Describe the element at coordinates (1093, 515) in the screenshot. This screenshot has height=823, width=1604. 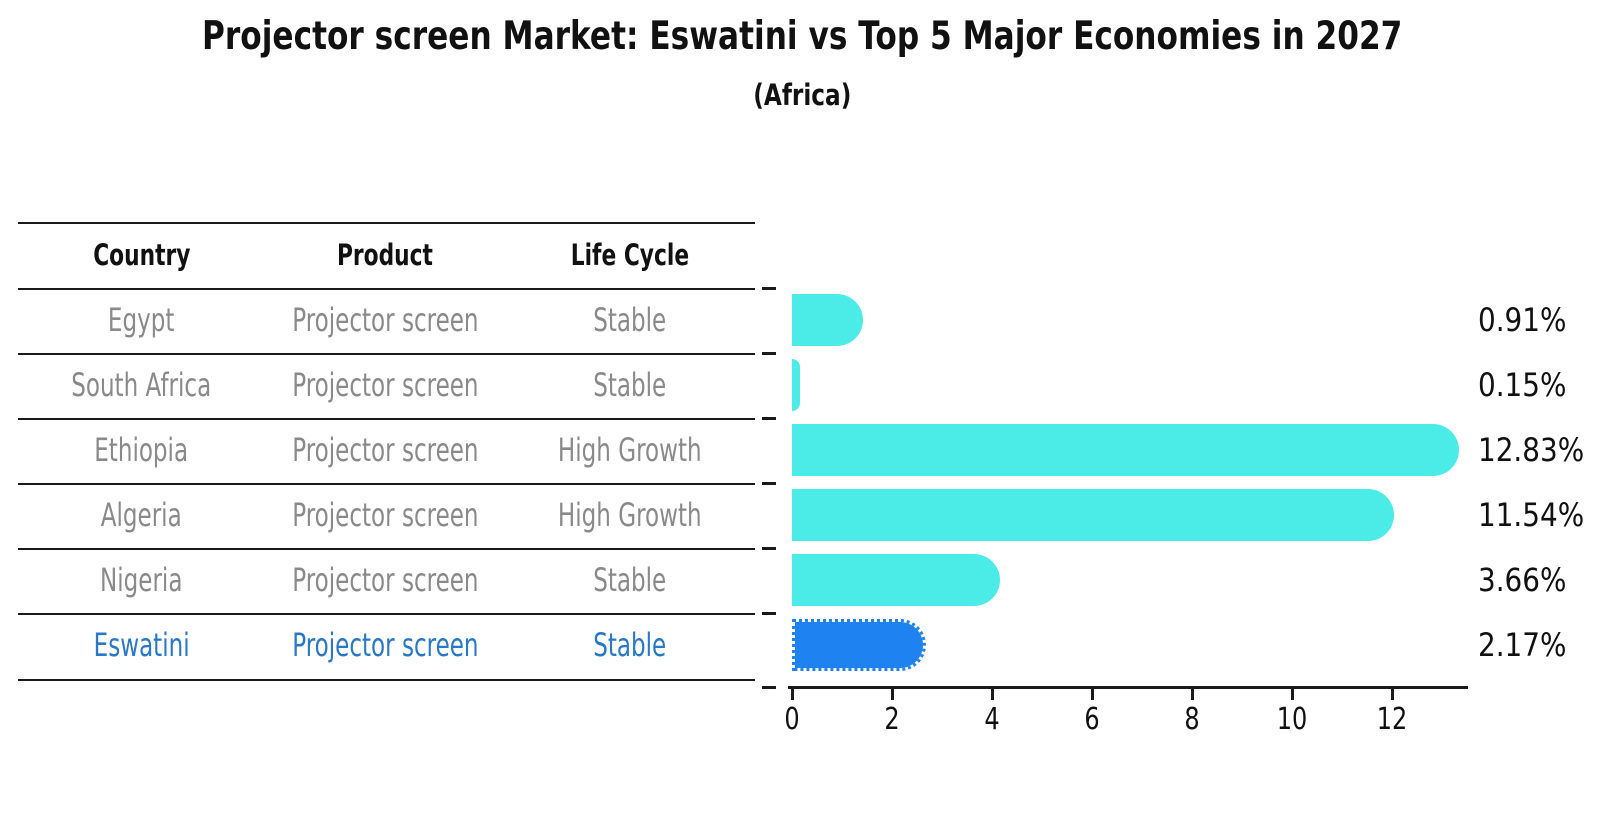
I see `bar-algeria` at that location.